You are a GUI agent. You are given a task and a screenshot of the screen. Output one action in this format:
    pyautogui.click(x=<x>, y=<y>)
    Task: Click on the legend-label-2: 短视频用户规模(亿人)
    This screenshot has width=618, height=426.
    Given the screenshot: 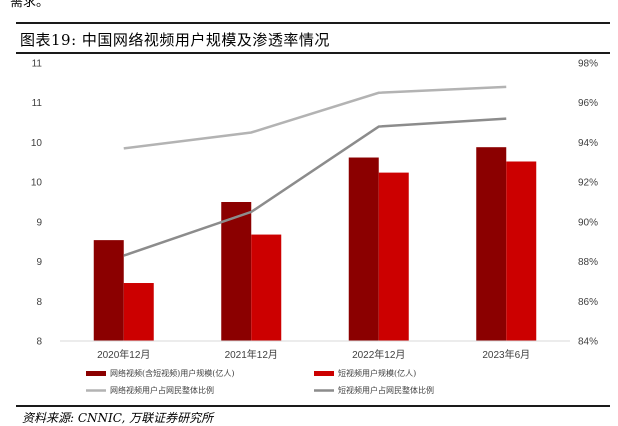 What is the action you would take?
    pyautogui.click(x=377, y=373)
    